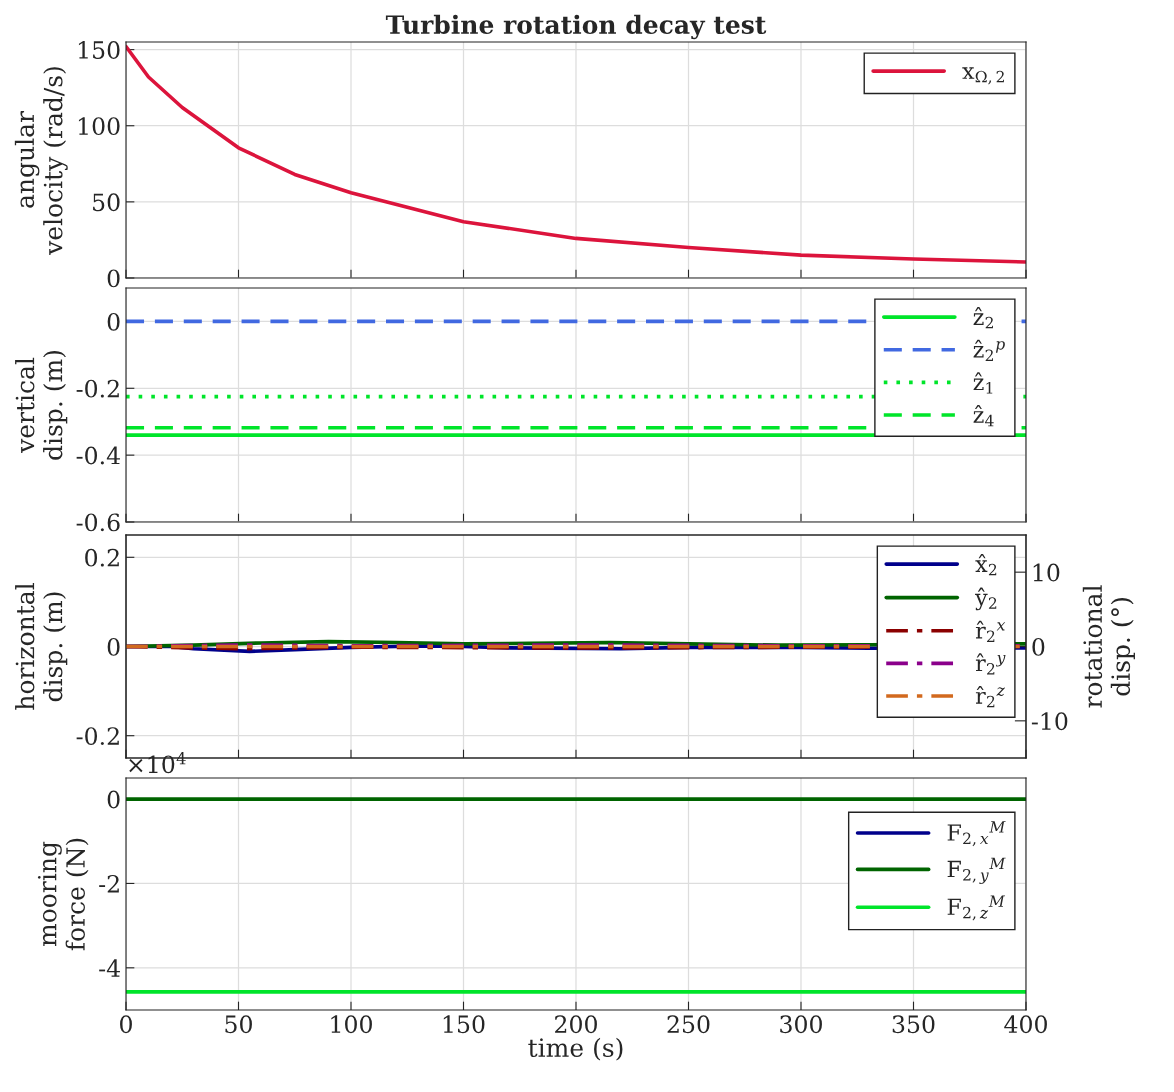 This screenshot has height=1092, width=1174. What do you see at coordinates (983, 76) in the screenshot?
I see `legend-label: x$_{Ω,2}$` at bounding box center [983, 76].